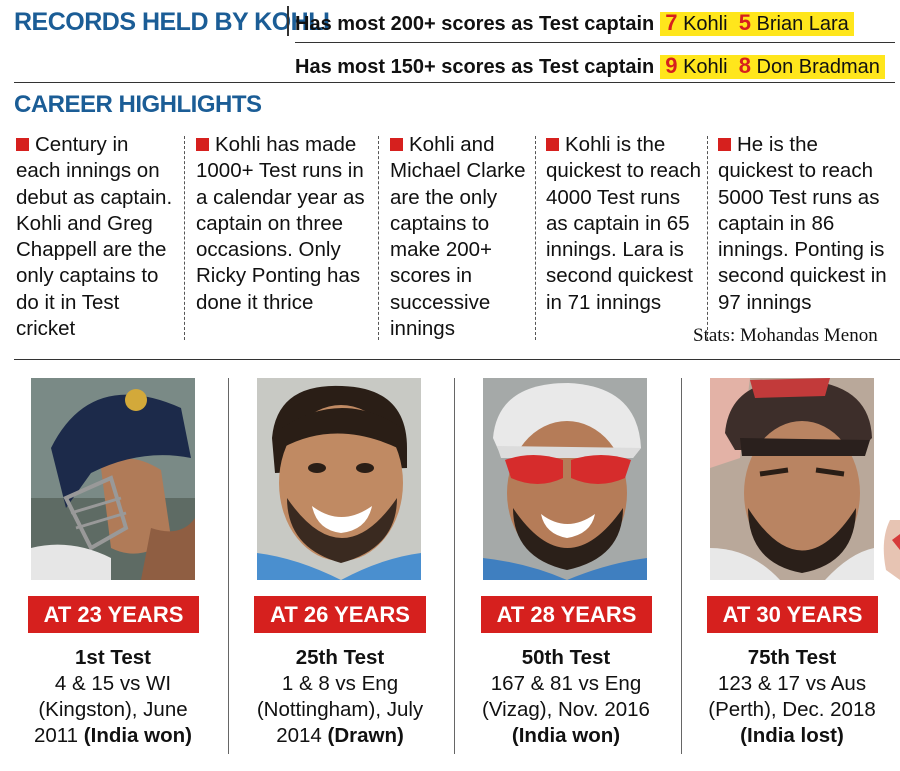  Describe the element at coordinates (340, 709) in the screenshot. I see `test-venue: (Nottingham), July` at that location.